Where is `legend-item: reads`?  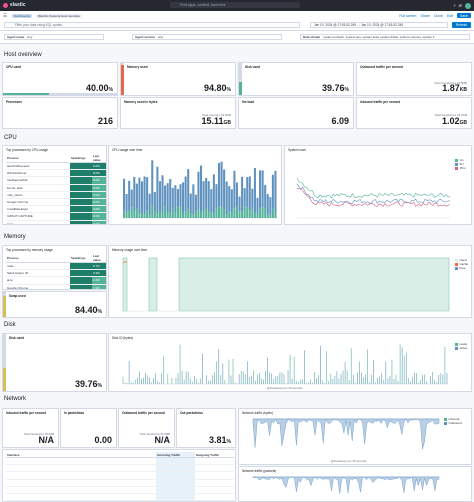
legend-item: reads is located at coordinates (461, 344).